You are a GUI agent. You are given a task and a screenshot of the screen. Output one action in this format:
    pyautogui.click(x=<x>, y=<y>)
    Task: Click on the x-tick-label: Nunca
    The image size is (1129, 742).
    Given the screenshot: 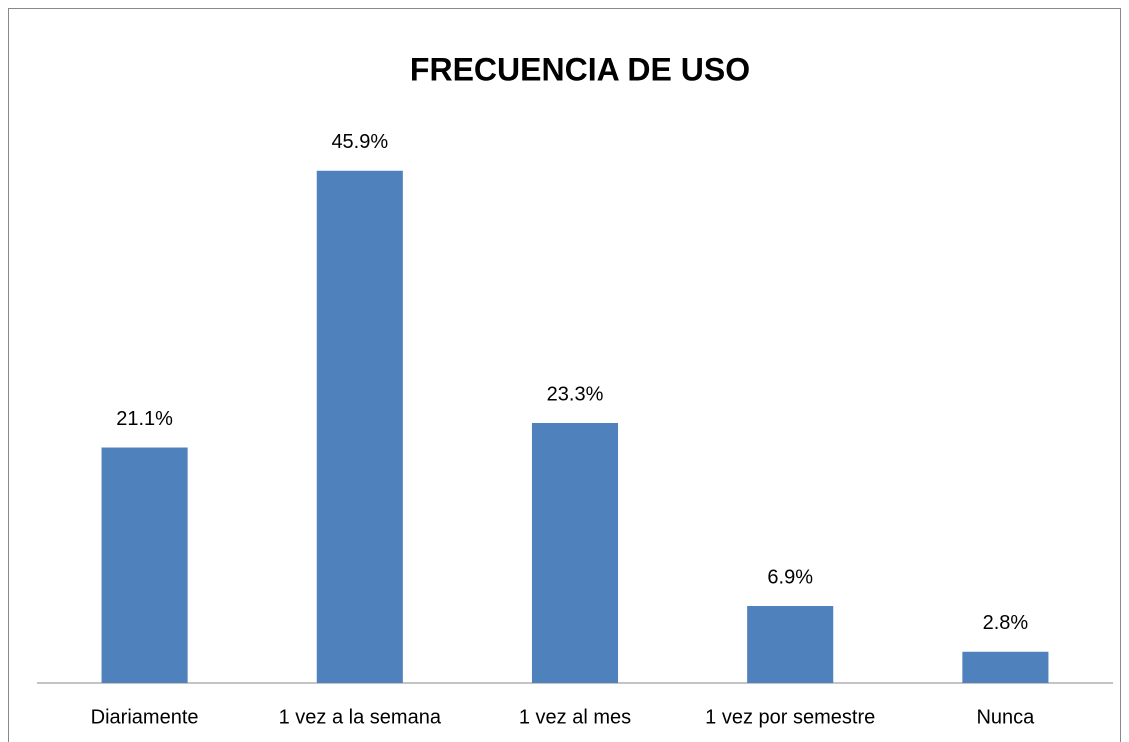 What is the action you would take?
    pyautogui.click(x=1005, y=717)
    